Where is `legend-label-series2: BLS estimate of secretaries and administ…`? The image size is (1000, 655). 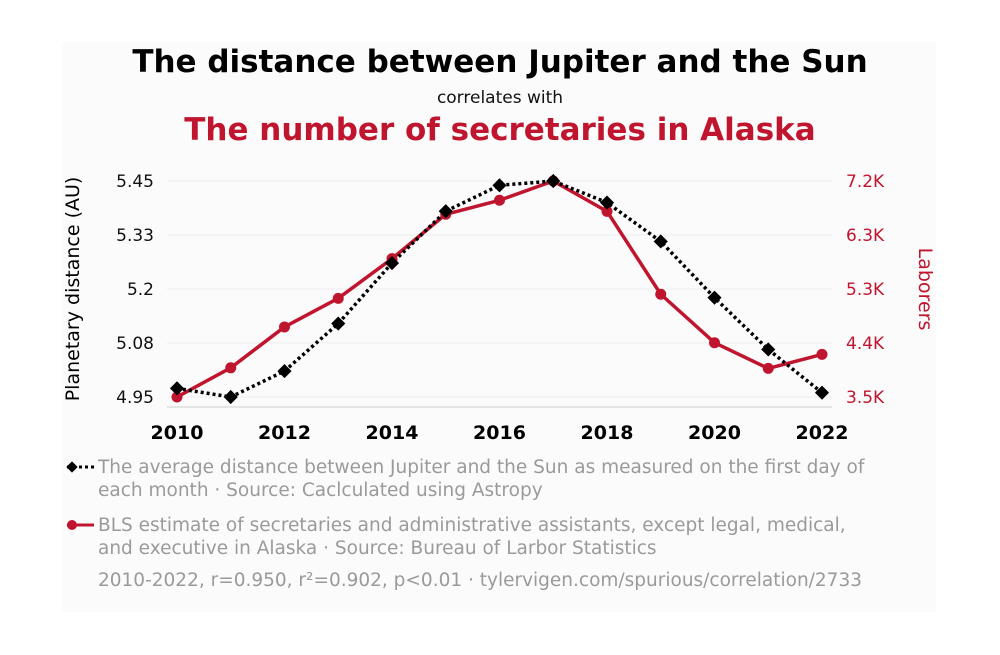 legend-label-series2: BLS estimate of secretaries and administ… is located at coordinates (472, 537).